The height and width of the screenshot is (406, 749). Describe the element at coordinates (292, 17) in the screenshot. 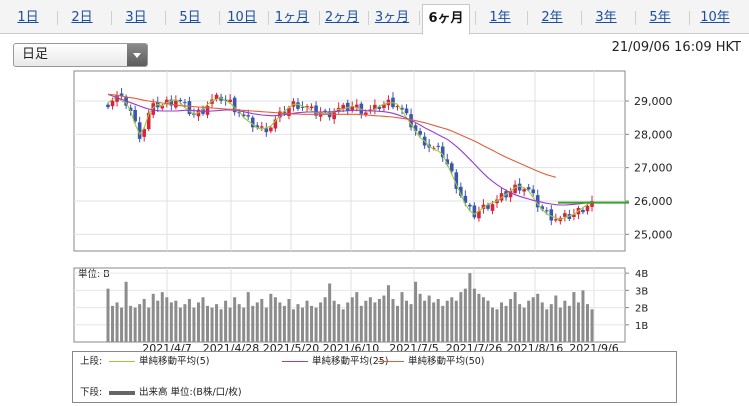

I see `tab-period-5: 1ヶ月` at that location.